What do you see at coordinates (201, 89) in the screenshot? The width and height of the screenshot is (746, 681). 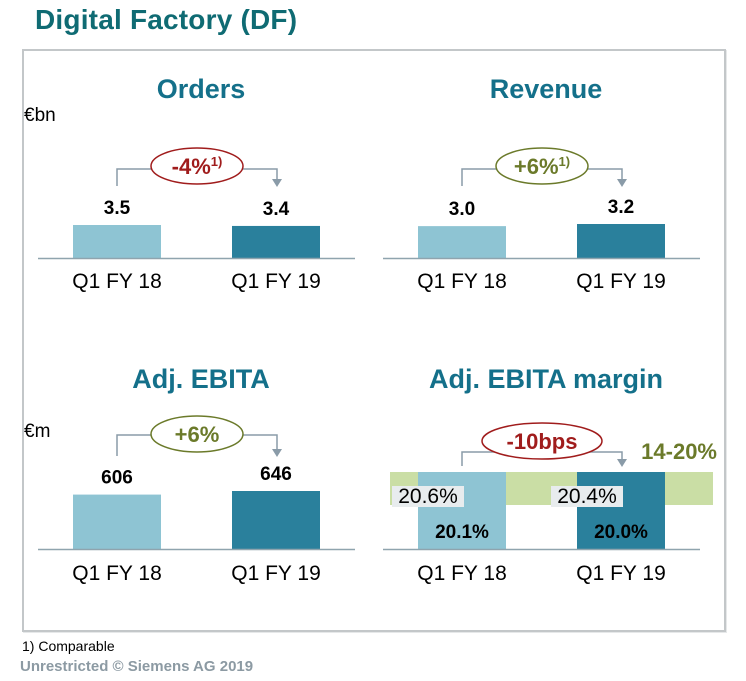 I see `orders-title: Orders` at bounding box center [201, 89].